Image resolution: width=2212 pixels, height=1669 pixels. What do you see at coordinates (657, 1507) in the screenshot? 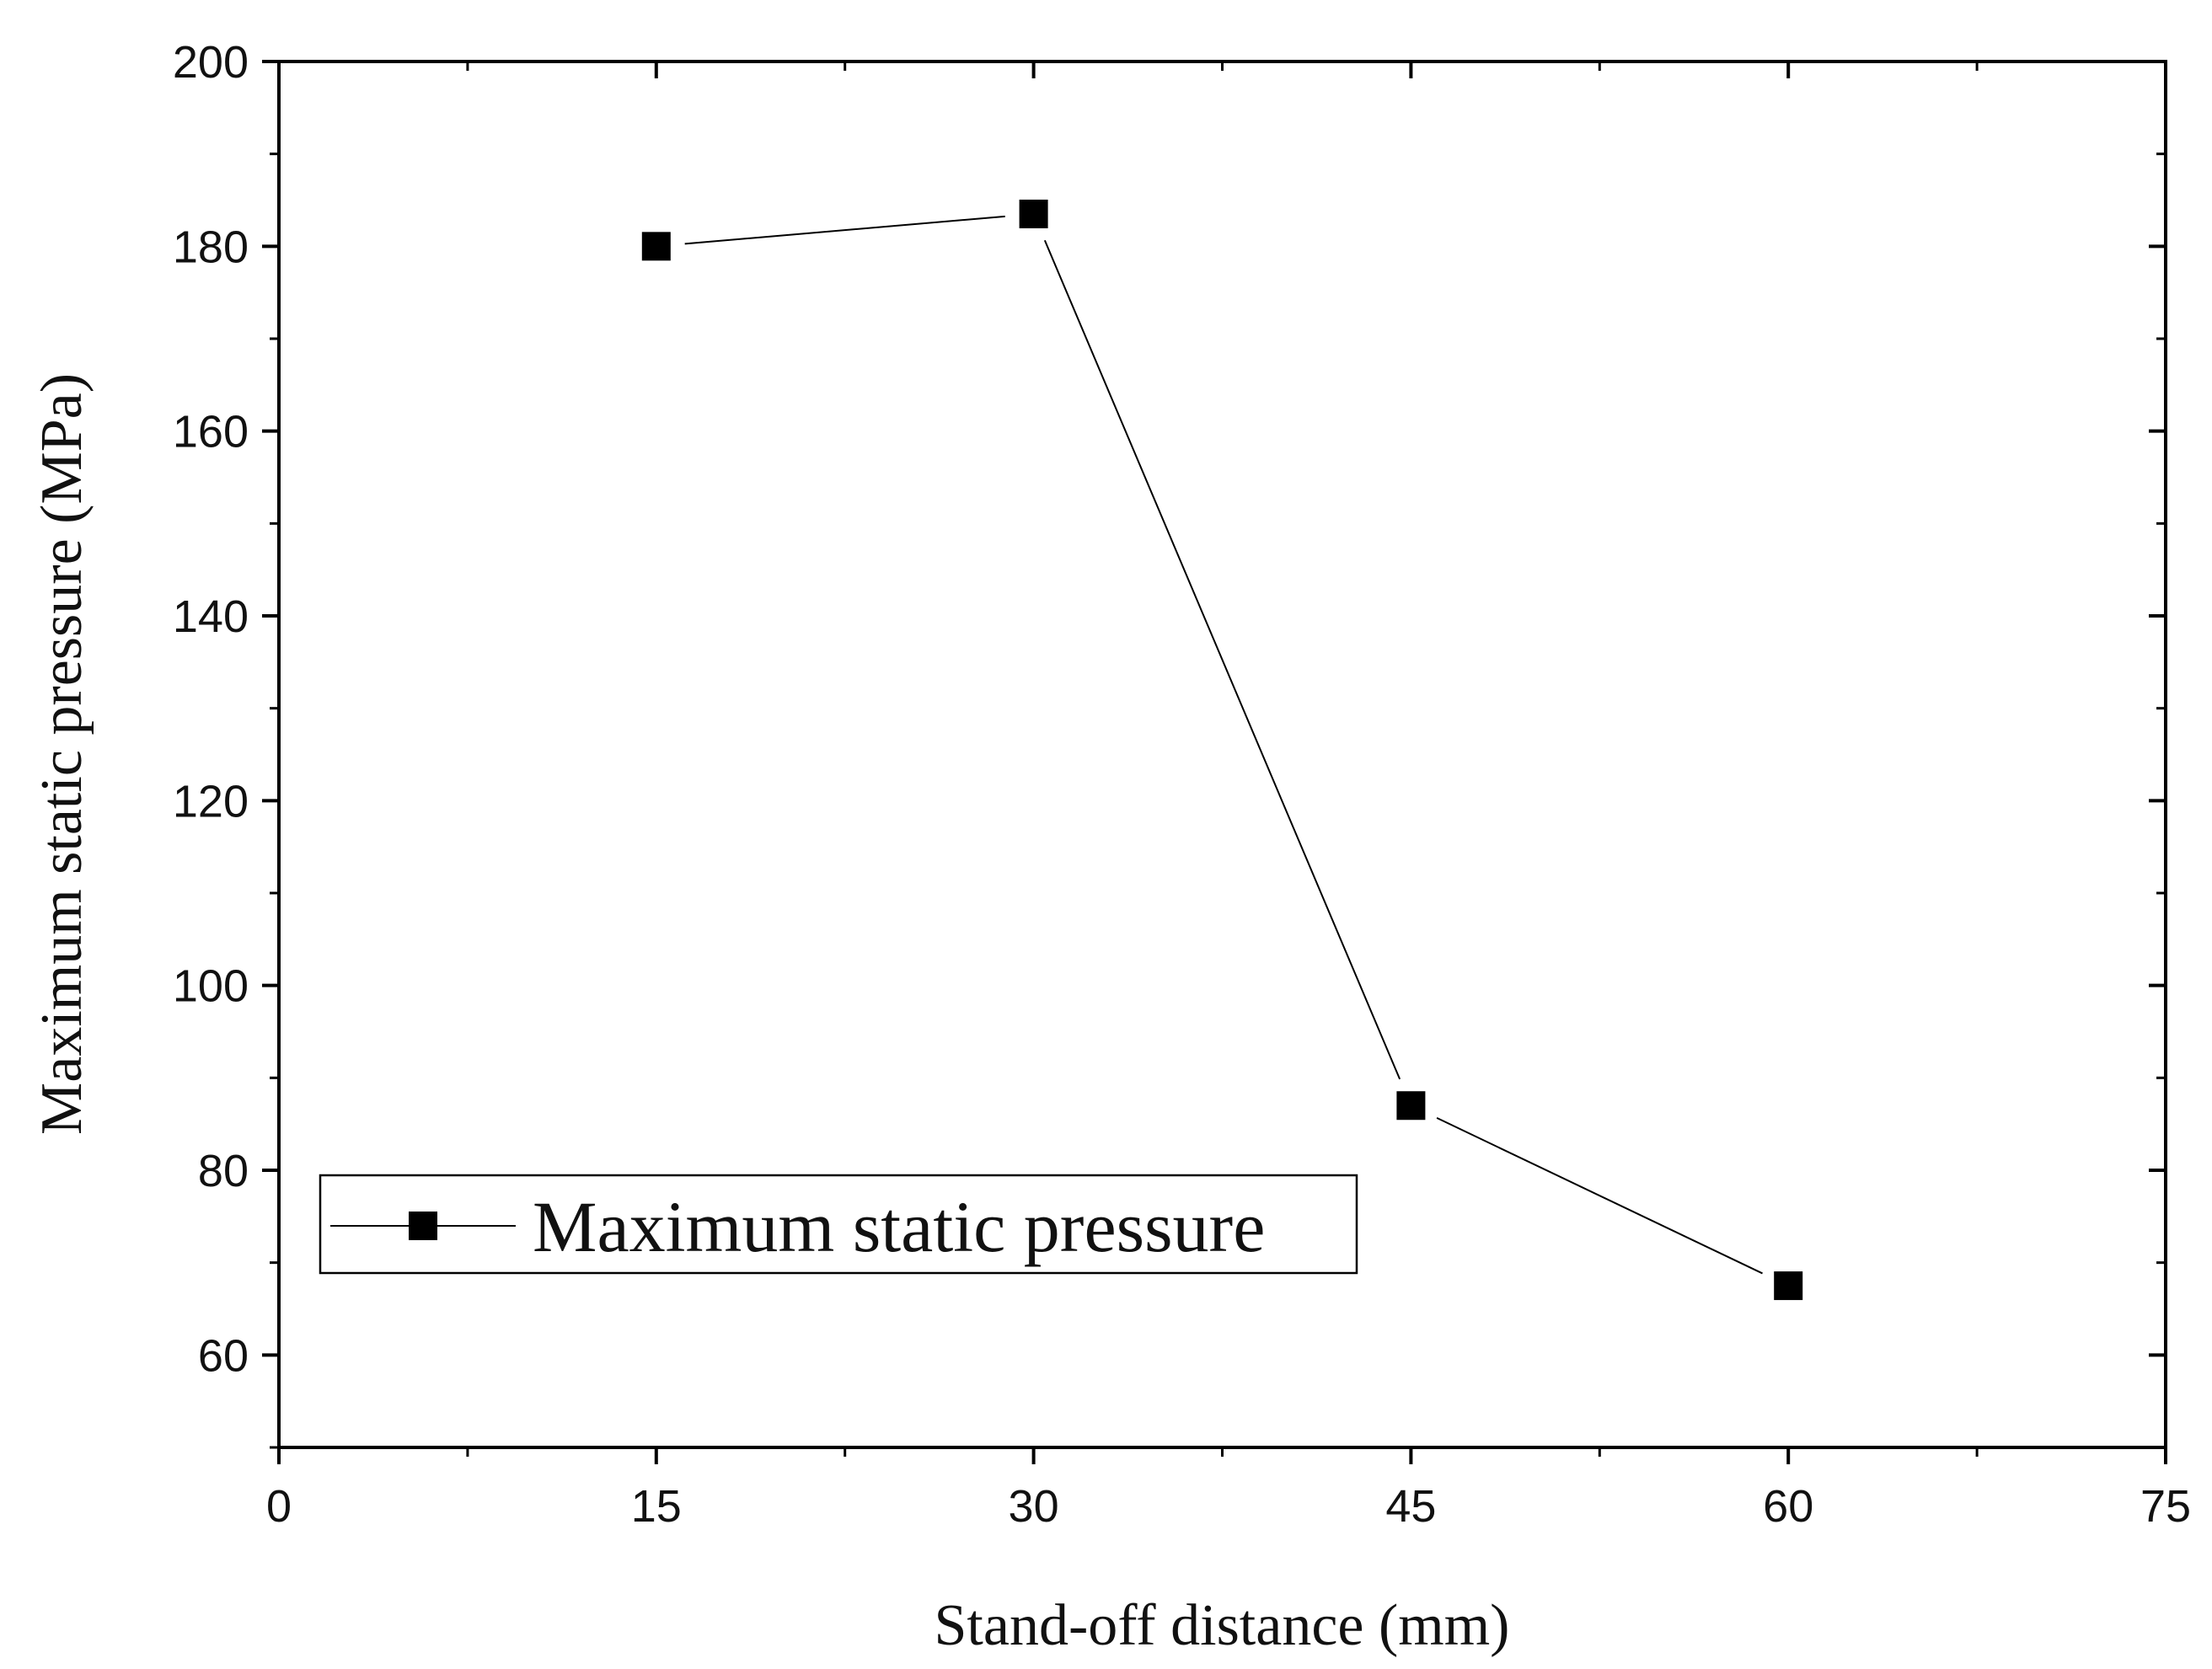
I see `x-tick-label: 15` at bounding box center [657, 1507].